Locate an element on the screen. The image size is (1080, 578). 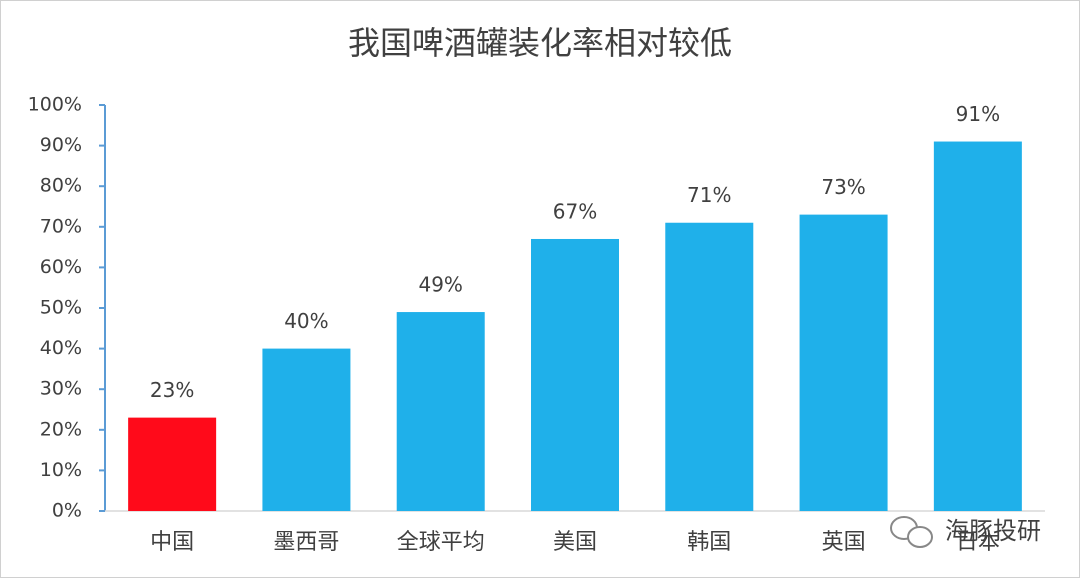
y-tick-label: 100% is located at coordinates (55, 105).